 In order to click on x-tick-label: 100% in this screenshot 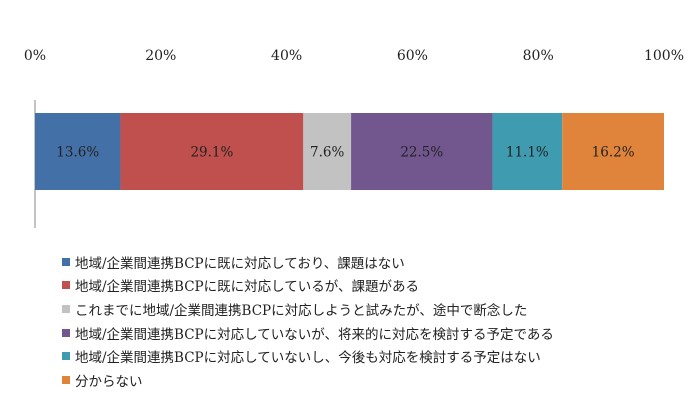, I will do `click(664, 56)`.